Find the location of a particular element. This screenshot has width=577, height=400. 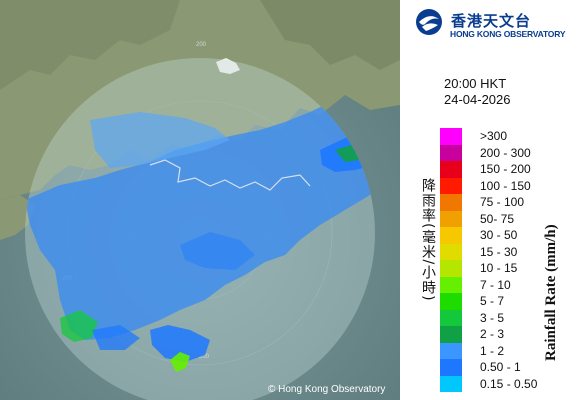

legend-row: 0.15 - 0.50 is located at coordinates (500, 383).